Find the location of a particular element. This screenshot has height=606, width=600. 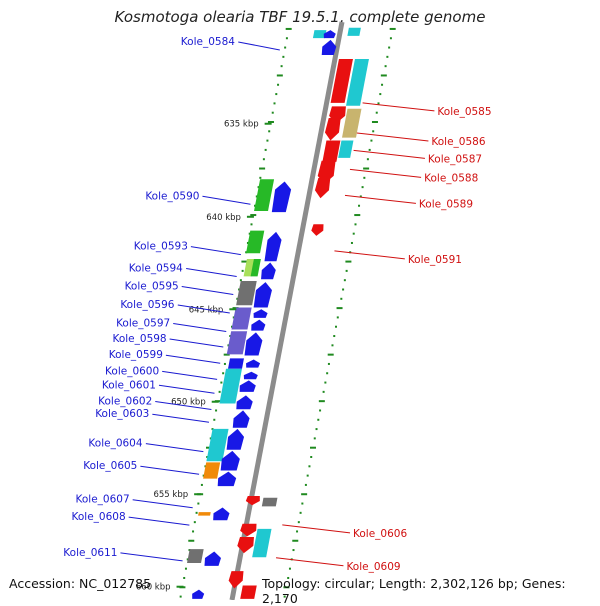

gene-label-right: Kole_0589 is located at coordinates (446, 204).